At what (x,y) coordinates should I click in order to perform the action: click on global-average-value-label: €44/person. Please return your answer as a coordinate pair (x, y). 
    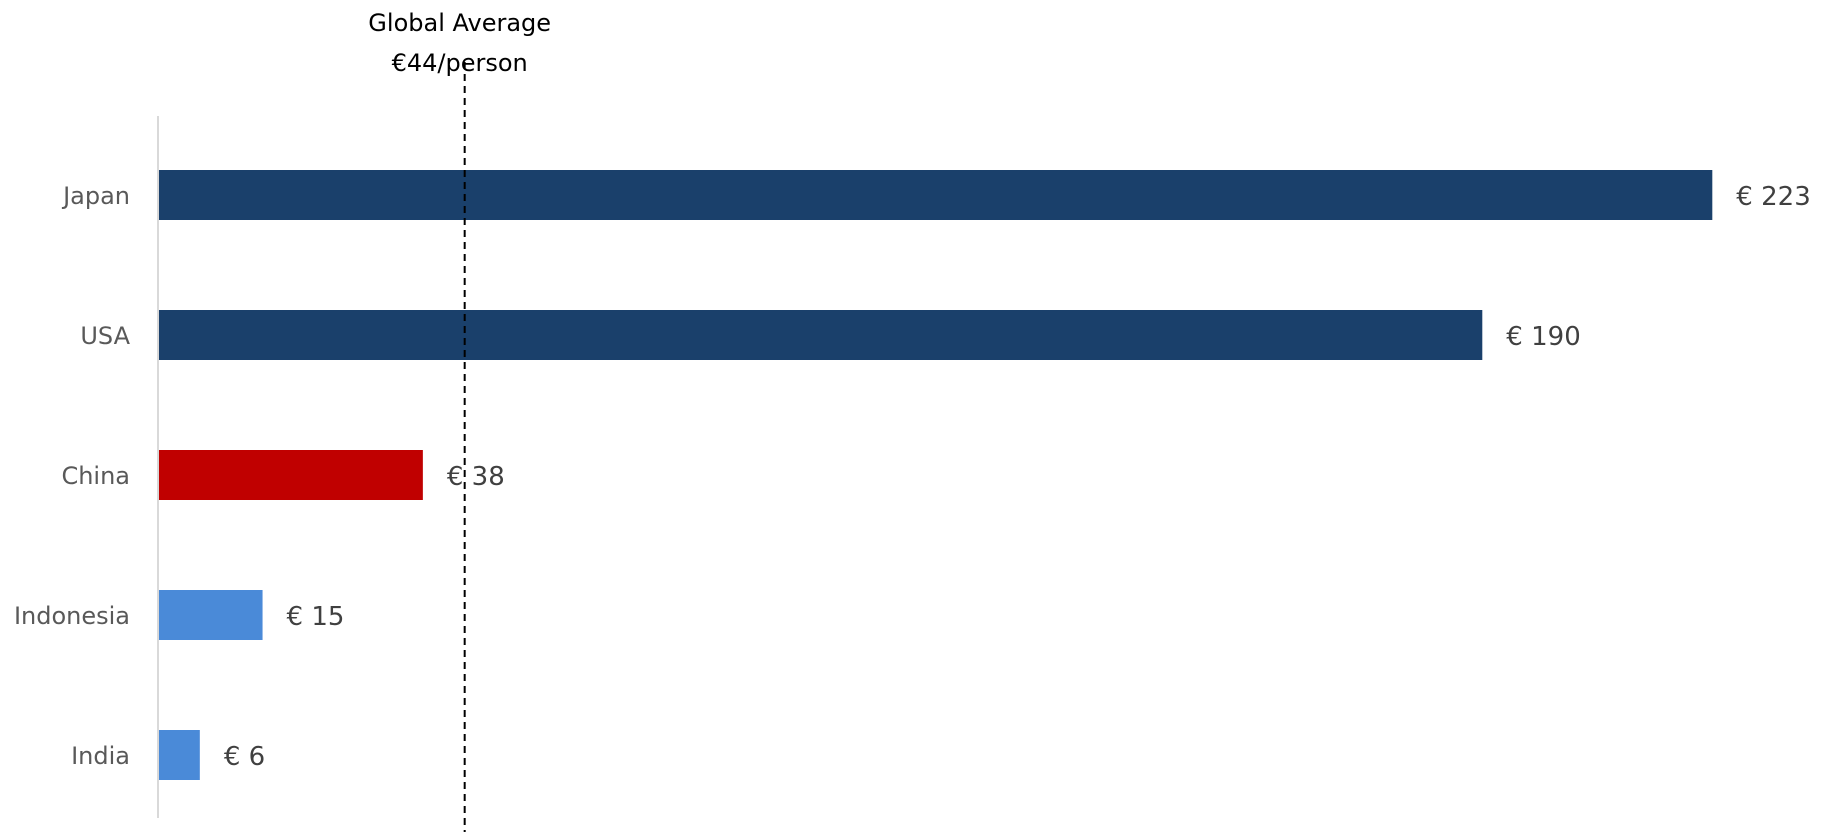
    Looking at the image, I should click on (460, 63).